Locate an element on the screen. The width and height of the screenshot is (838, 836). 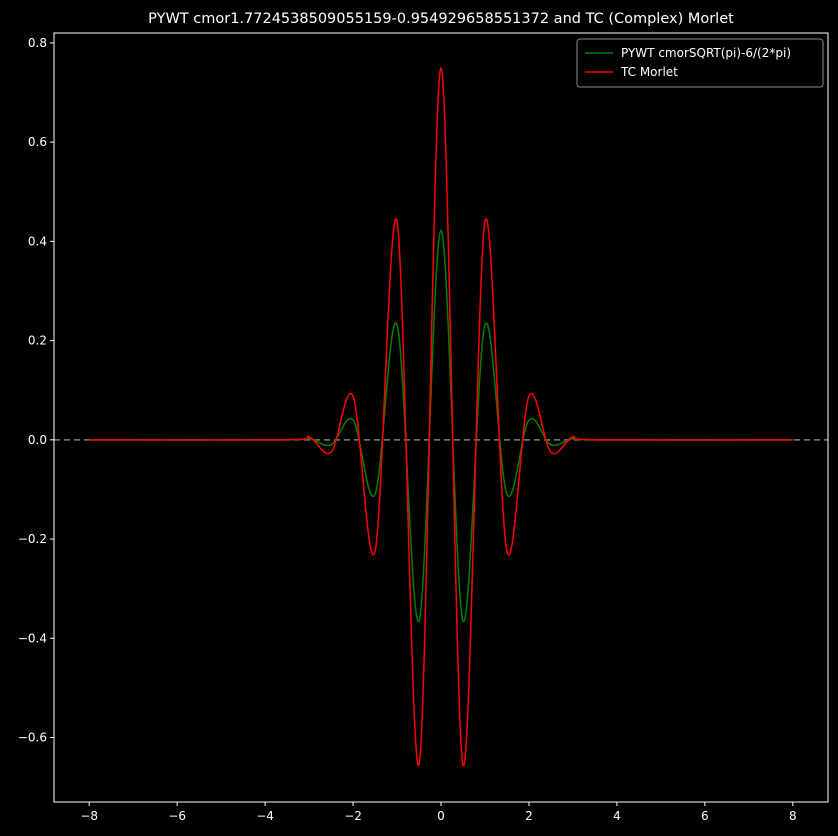
legend-label-1: PYWT cmorSQRT(pi)-6/(2*pi) is located at coordinates (706, 53).